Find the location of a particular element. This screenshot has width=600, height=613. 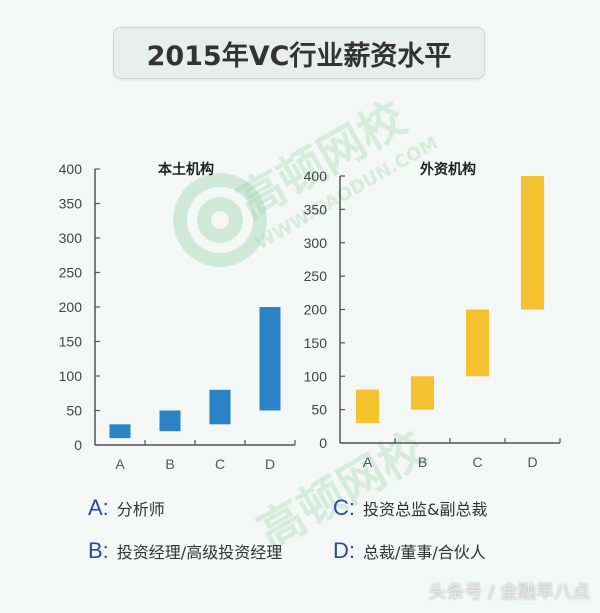

legend-item-d: D: 总裁/董事/合伙人 is located at coordinates (409, 551).